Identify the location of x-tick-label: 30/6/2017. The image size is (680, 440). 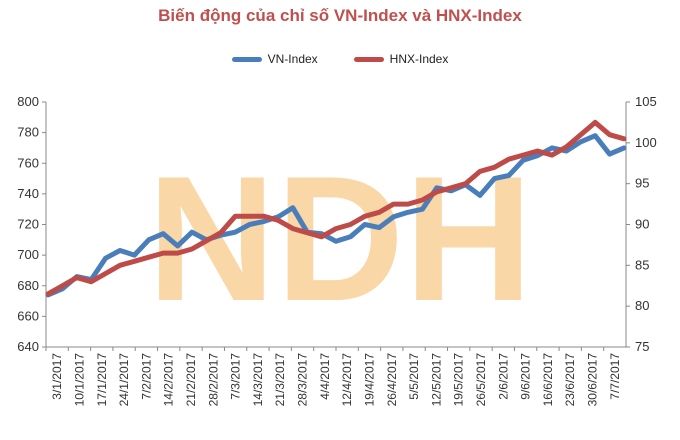
(593, 380).